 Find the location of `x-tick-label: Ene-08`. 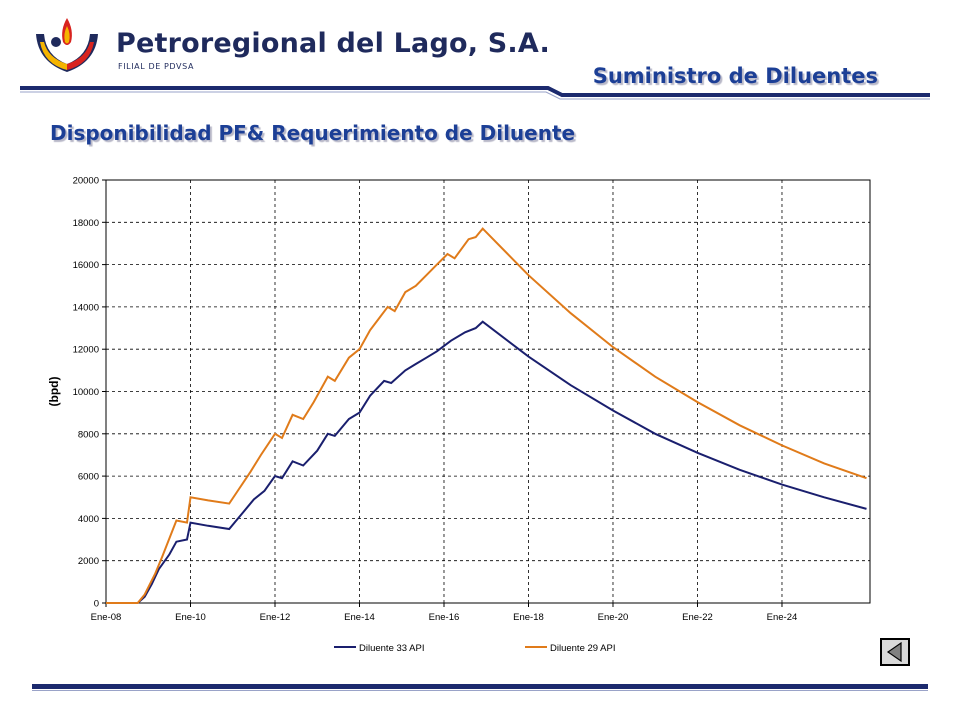

x-tick-label: Ene-08 is located at coordinates (106, 617).